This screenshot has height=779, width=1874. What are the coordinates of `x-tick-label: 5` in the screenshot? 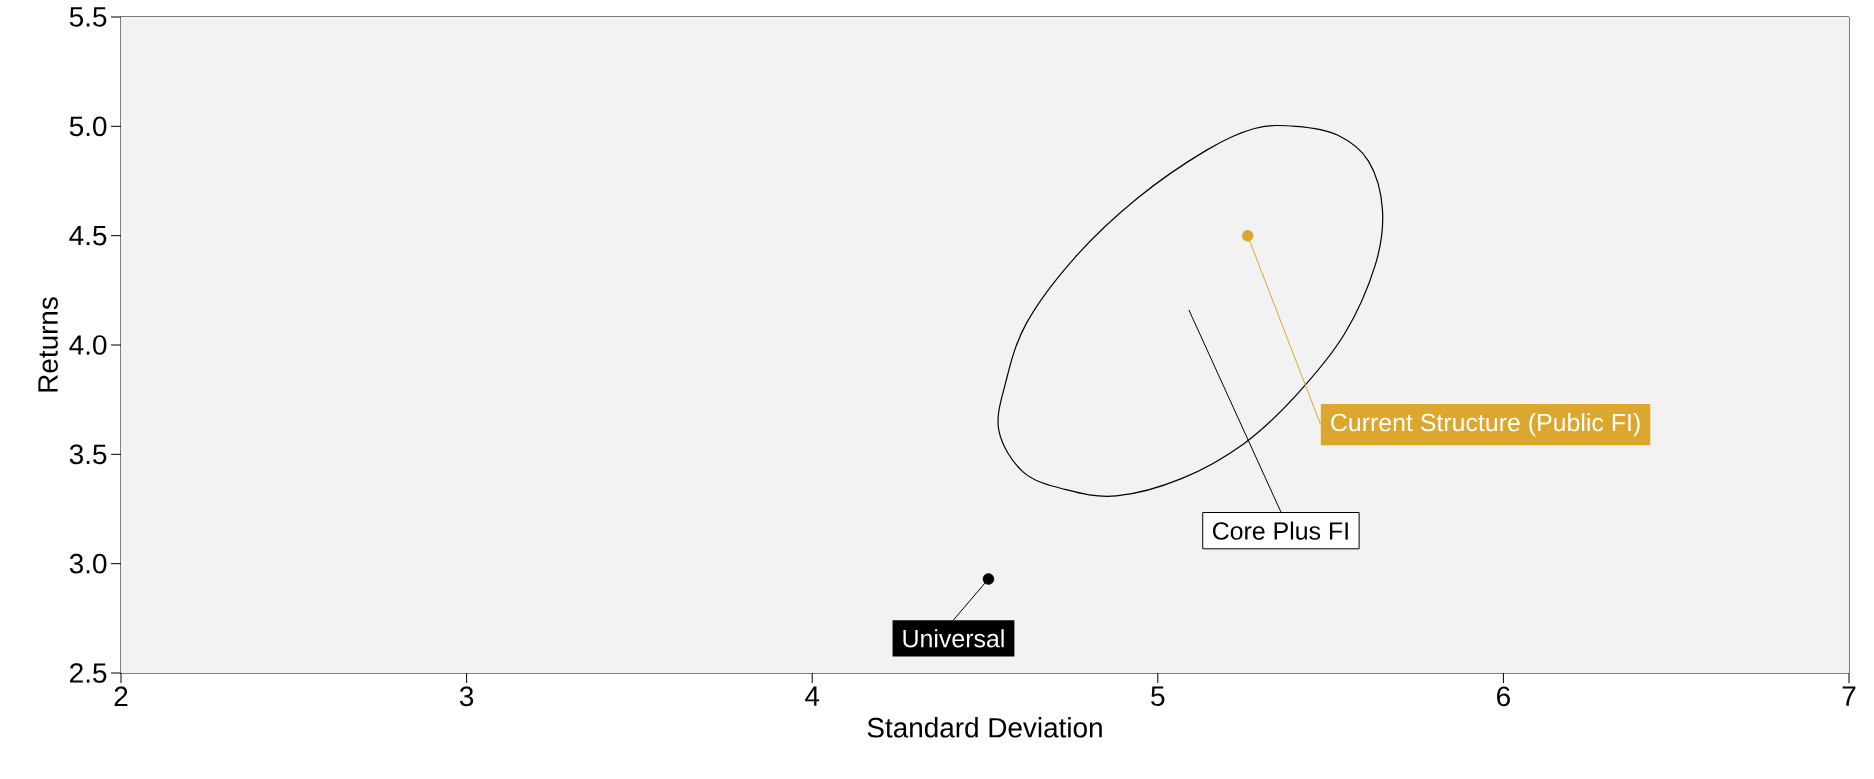 It's located at (1158, 696).